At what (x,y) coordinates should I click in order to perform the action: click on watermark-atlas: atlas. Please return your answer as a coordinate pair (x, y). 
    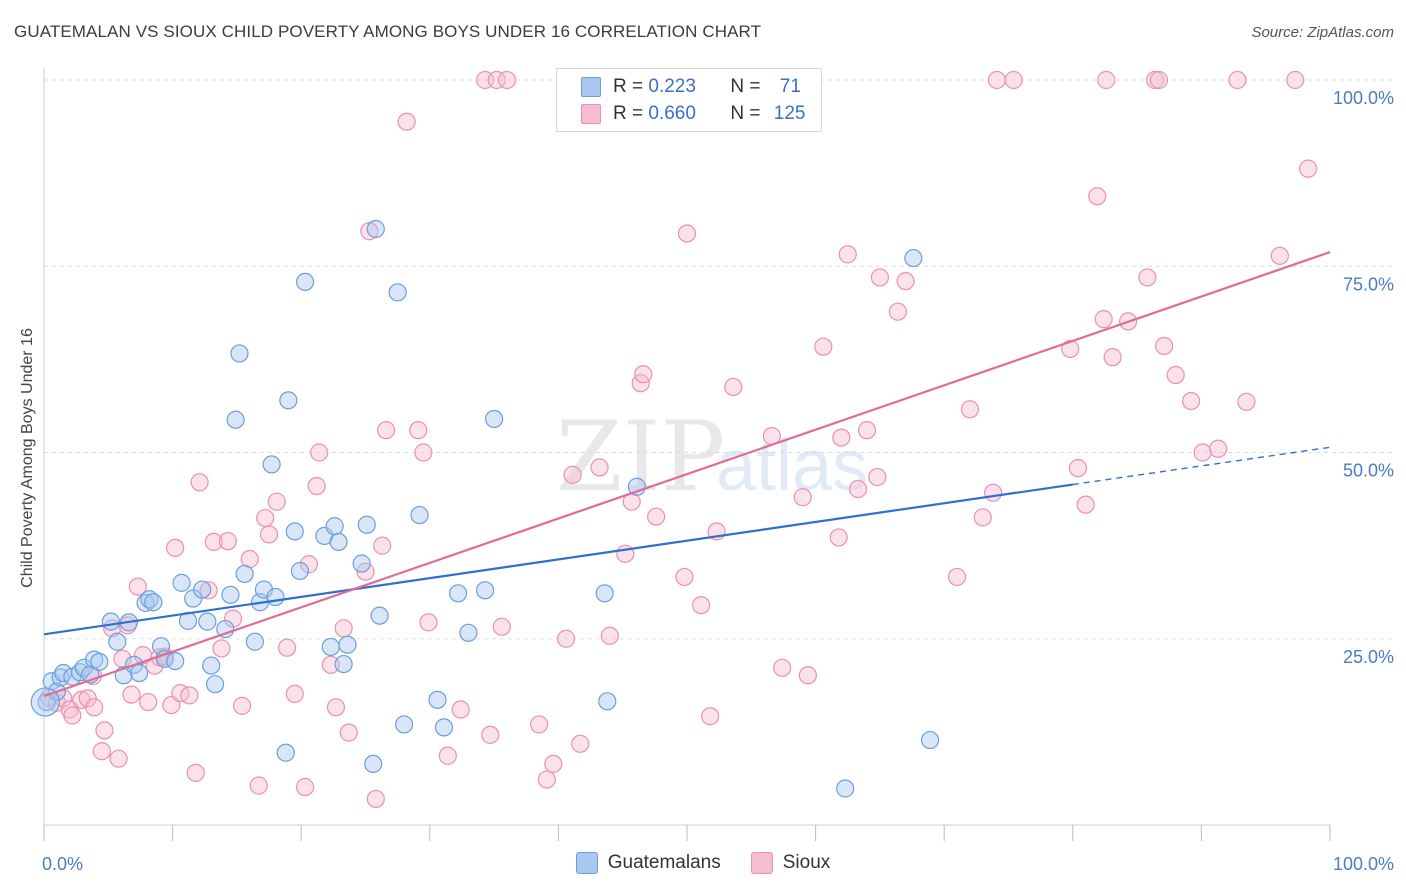
    Looking at the image, I should click on (792, 466).